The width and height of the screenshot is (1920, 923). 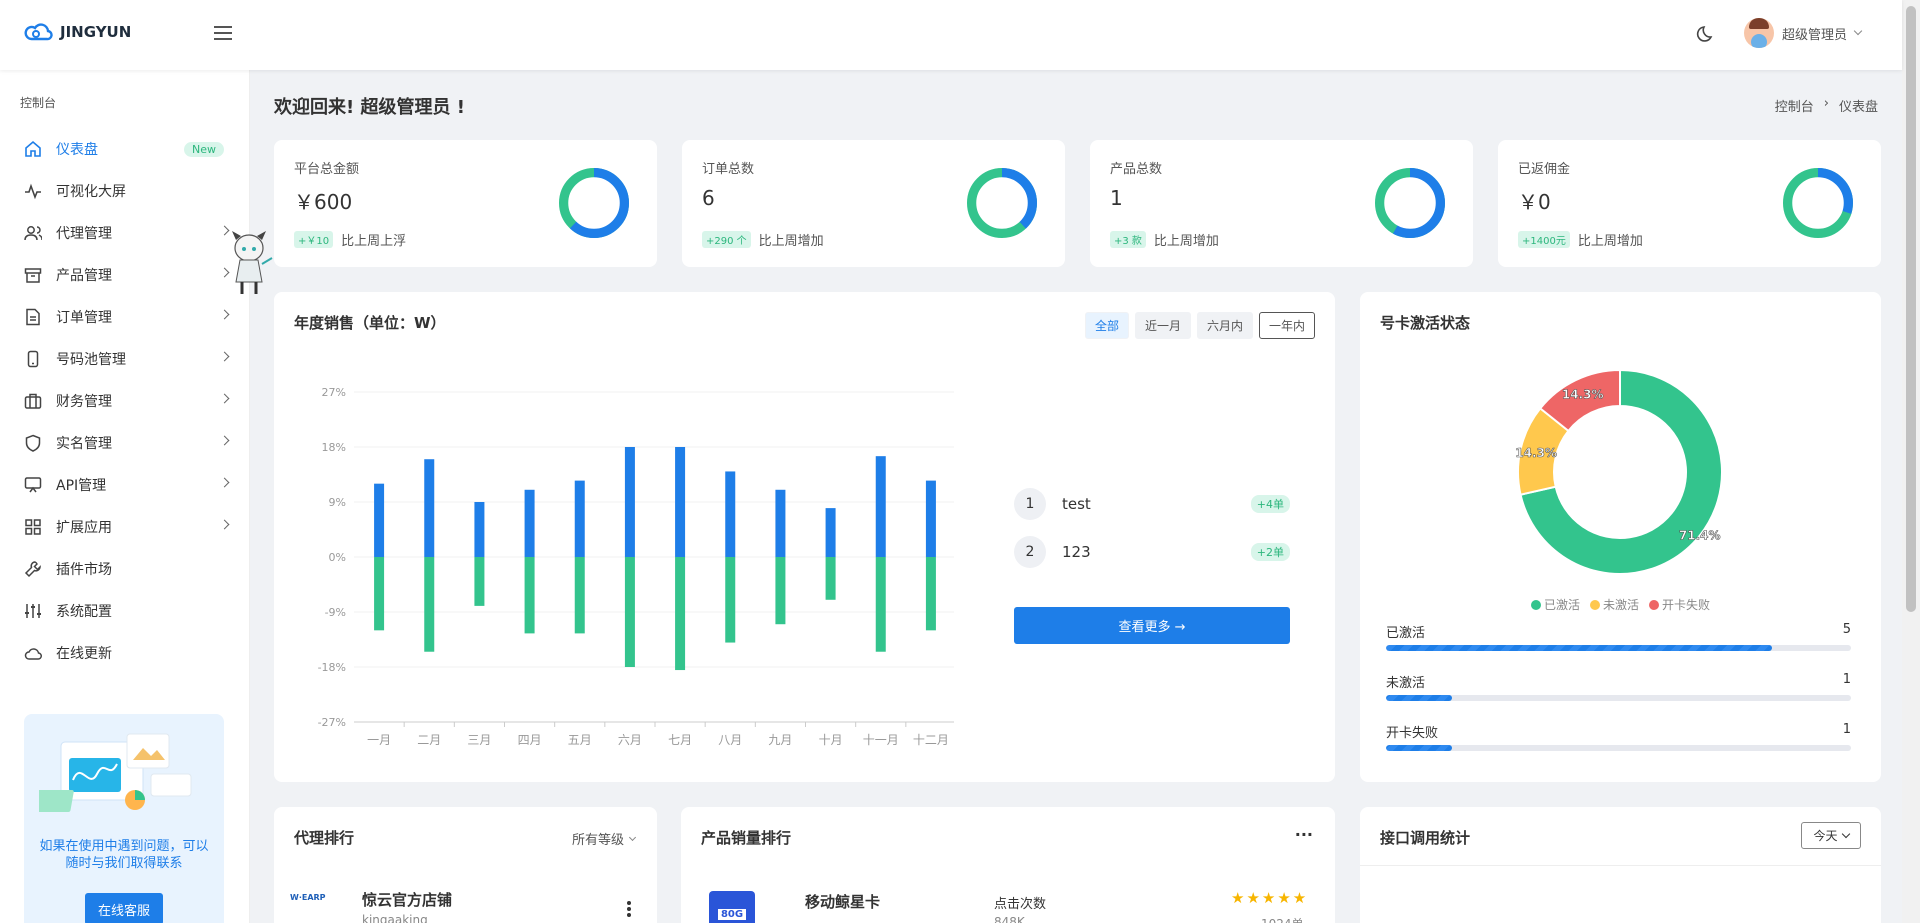 What do you see at coordinates (1759, 33) in the screenshot?
I see `avatar` at bounding box center [1759, 33].